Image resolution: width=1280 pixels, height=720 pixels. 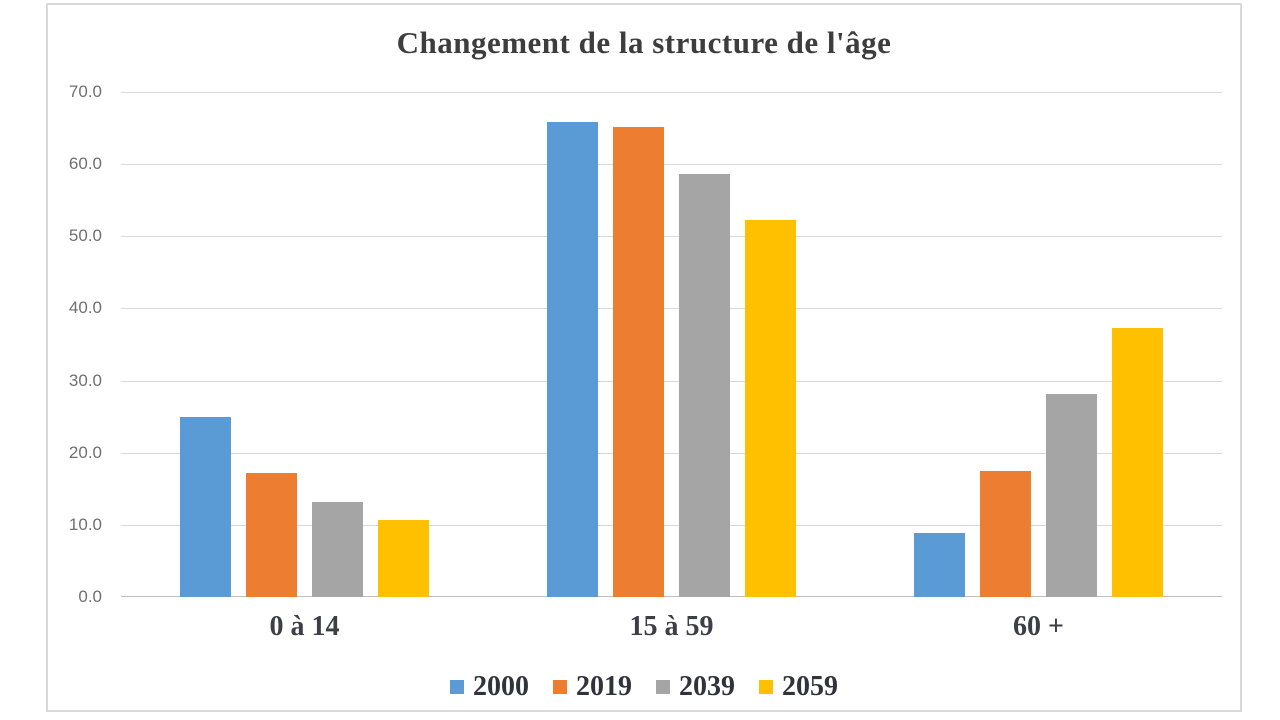 I want to click on y-tick-label-40: 40.0, so click(x=85, y=308).